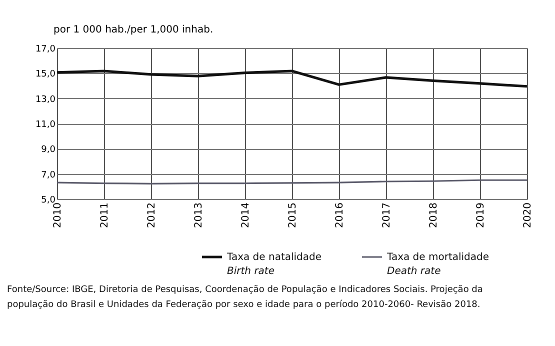 Image resolution: width=555 pixels, height=346 pixels. I want to click on y-tick-label: 9,0, so click(48, 150).